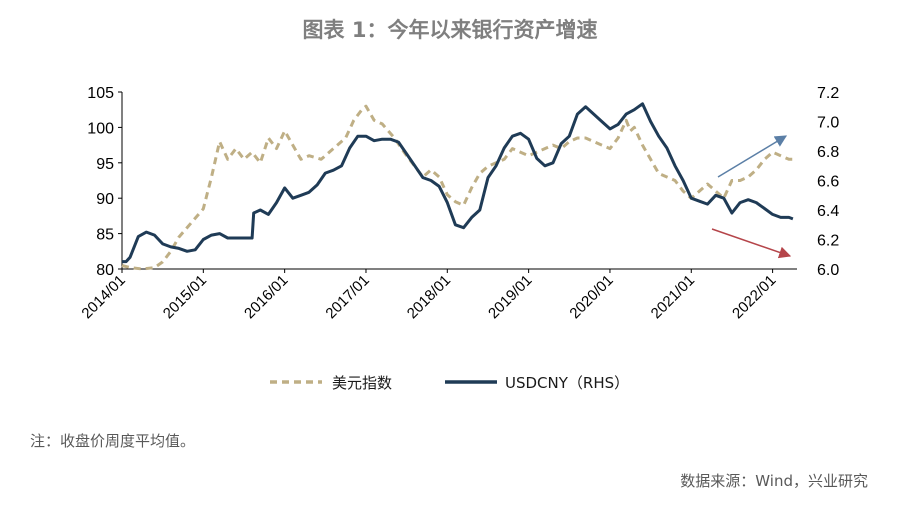  I want to click on x-tick-label: 2014/01, so click(103, 297).